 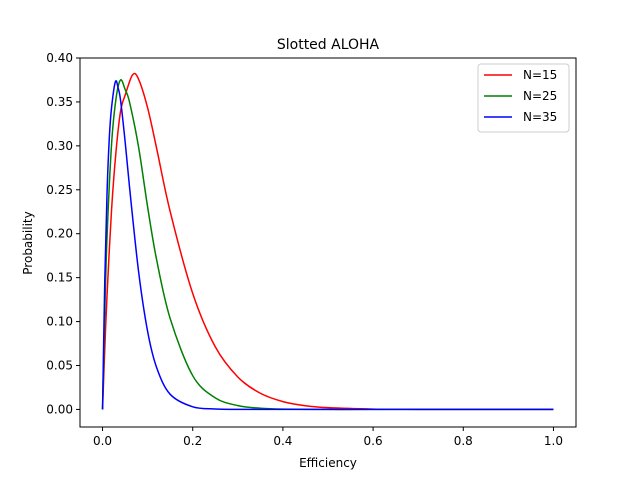 What do you see at coordinates (59, 58) in the screenshot?
I see `y-tick-label: 0.40` at bounding box center [59, 58].